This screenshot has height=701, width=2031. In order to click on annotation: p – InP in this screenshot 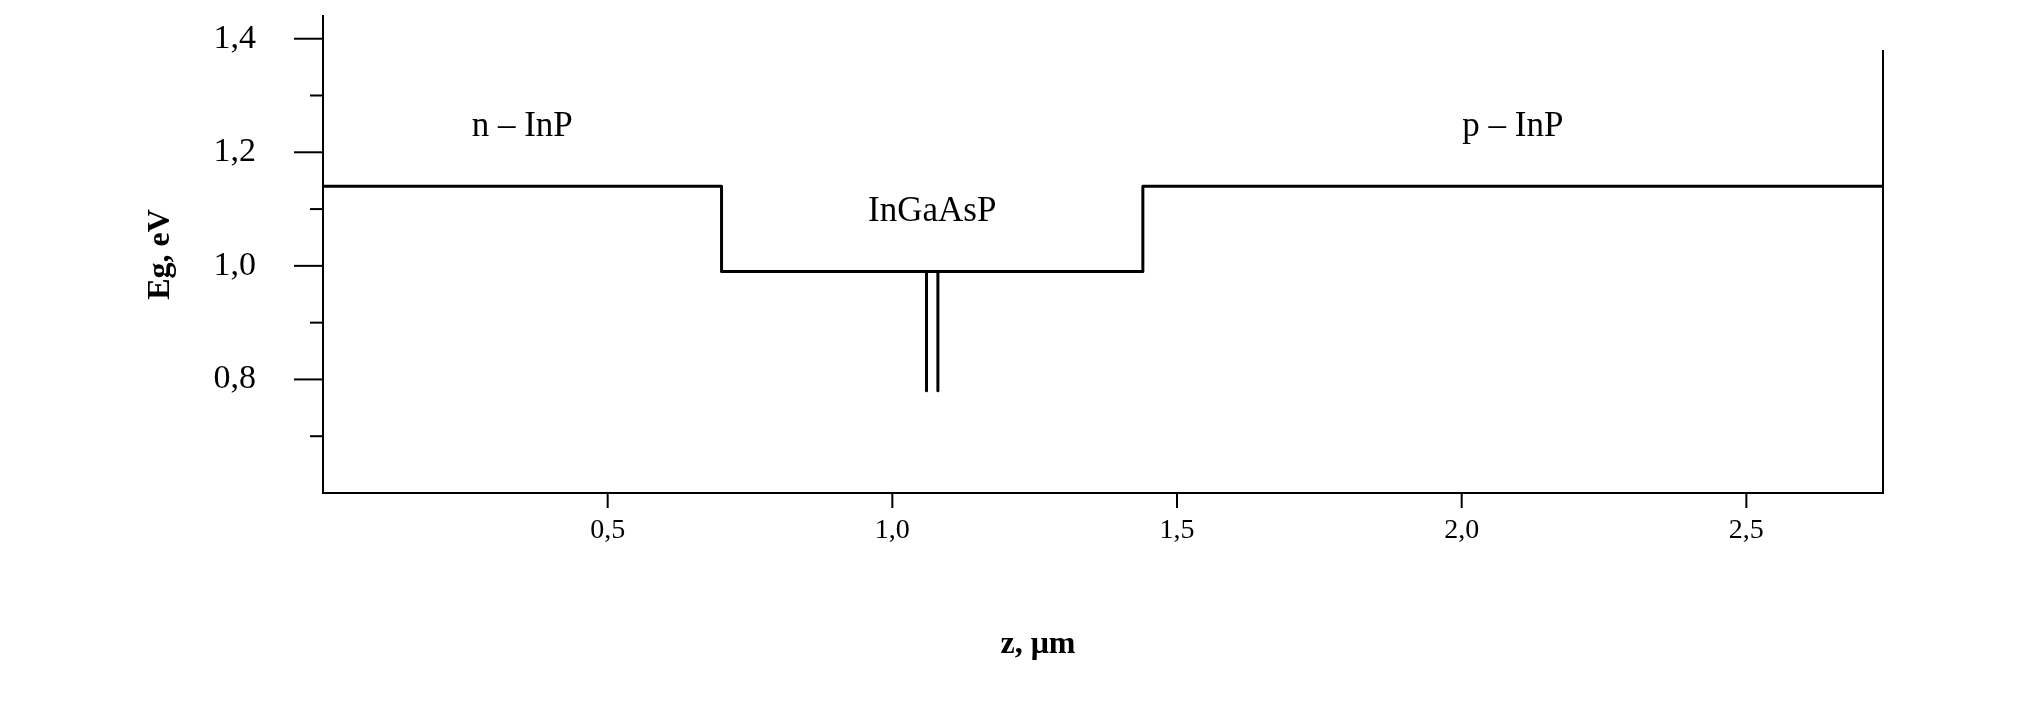, I will do `click(1513, 124)`.